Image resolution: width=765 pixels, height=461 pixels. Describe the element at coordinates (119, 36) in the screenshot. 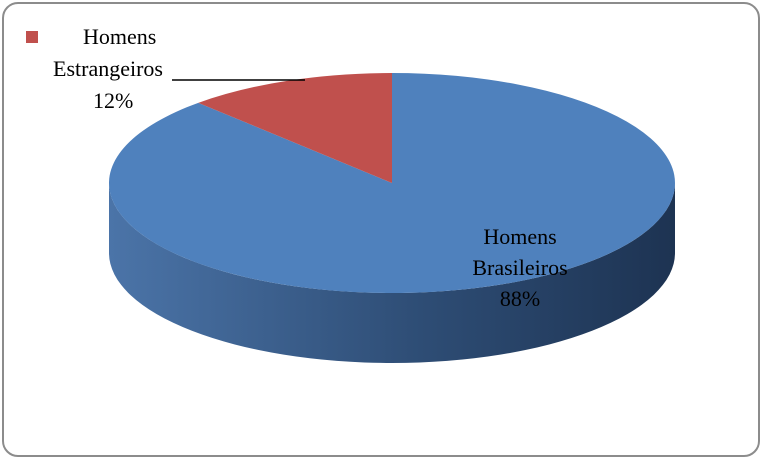

I see `legend-label: Homens` at that location.